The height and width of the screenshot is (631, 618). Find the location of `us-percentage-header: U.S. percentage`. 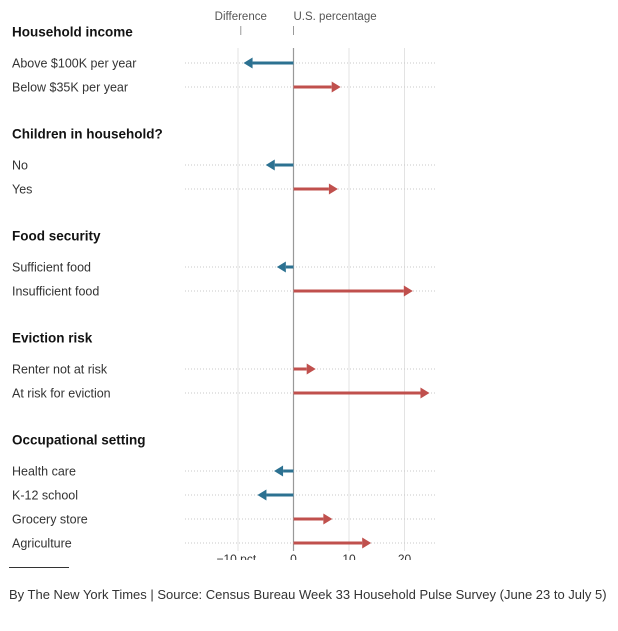

us-percentage-header: U.S. percentage is located at coordinates (335, 17).